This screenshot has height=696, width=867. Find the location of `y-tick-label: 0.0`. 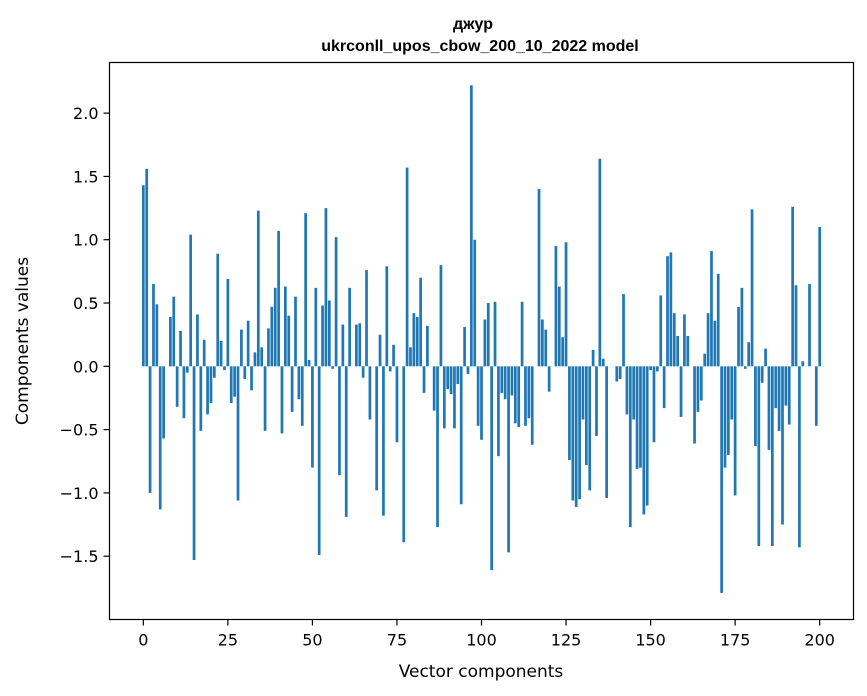

y-tick-label: 0.0 is located at coordinates (85, 366).